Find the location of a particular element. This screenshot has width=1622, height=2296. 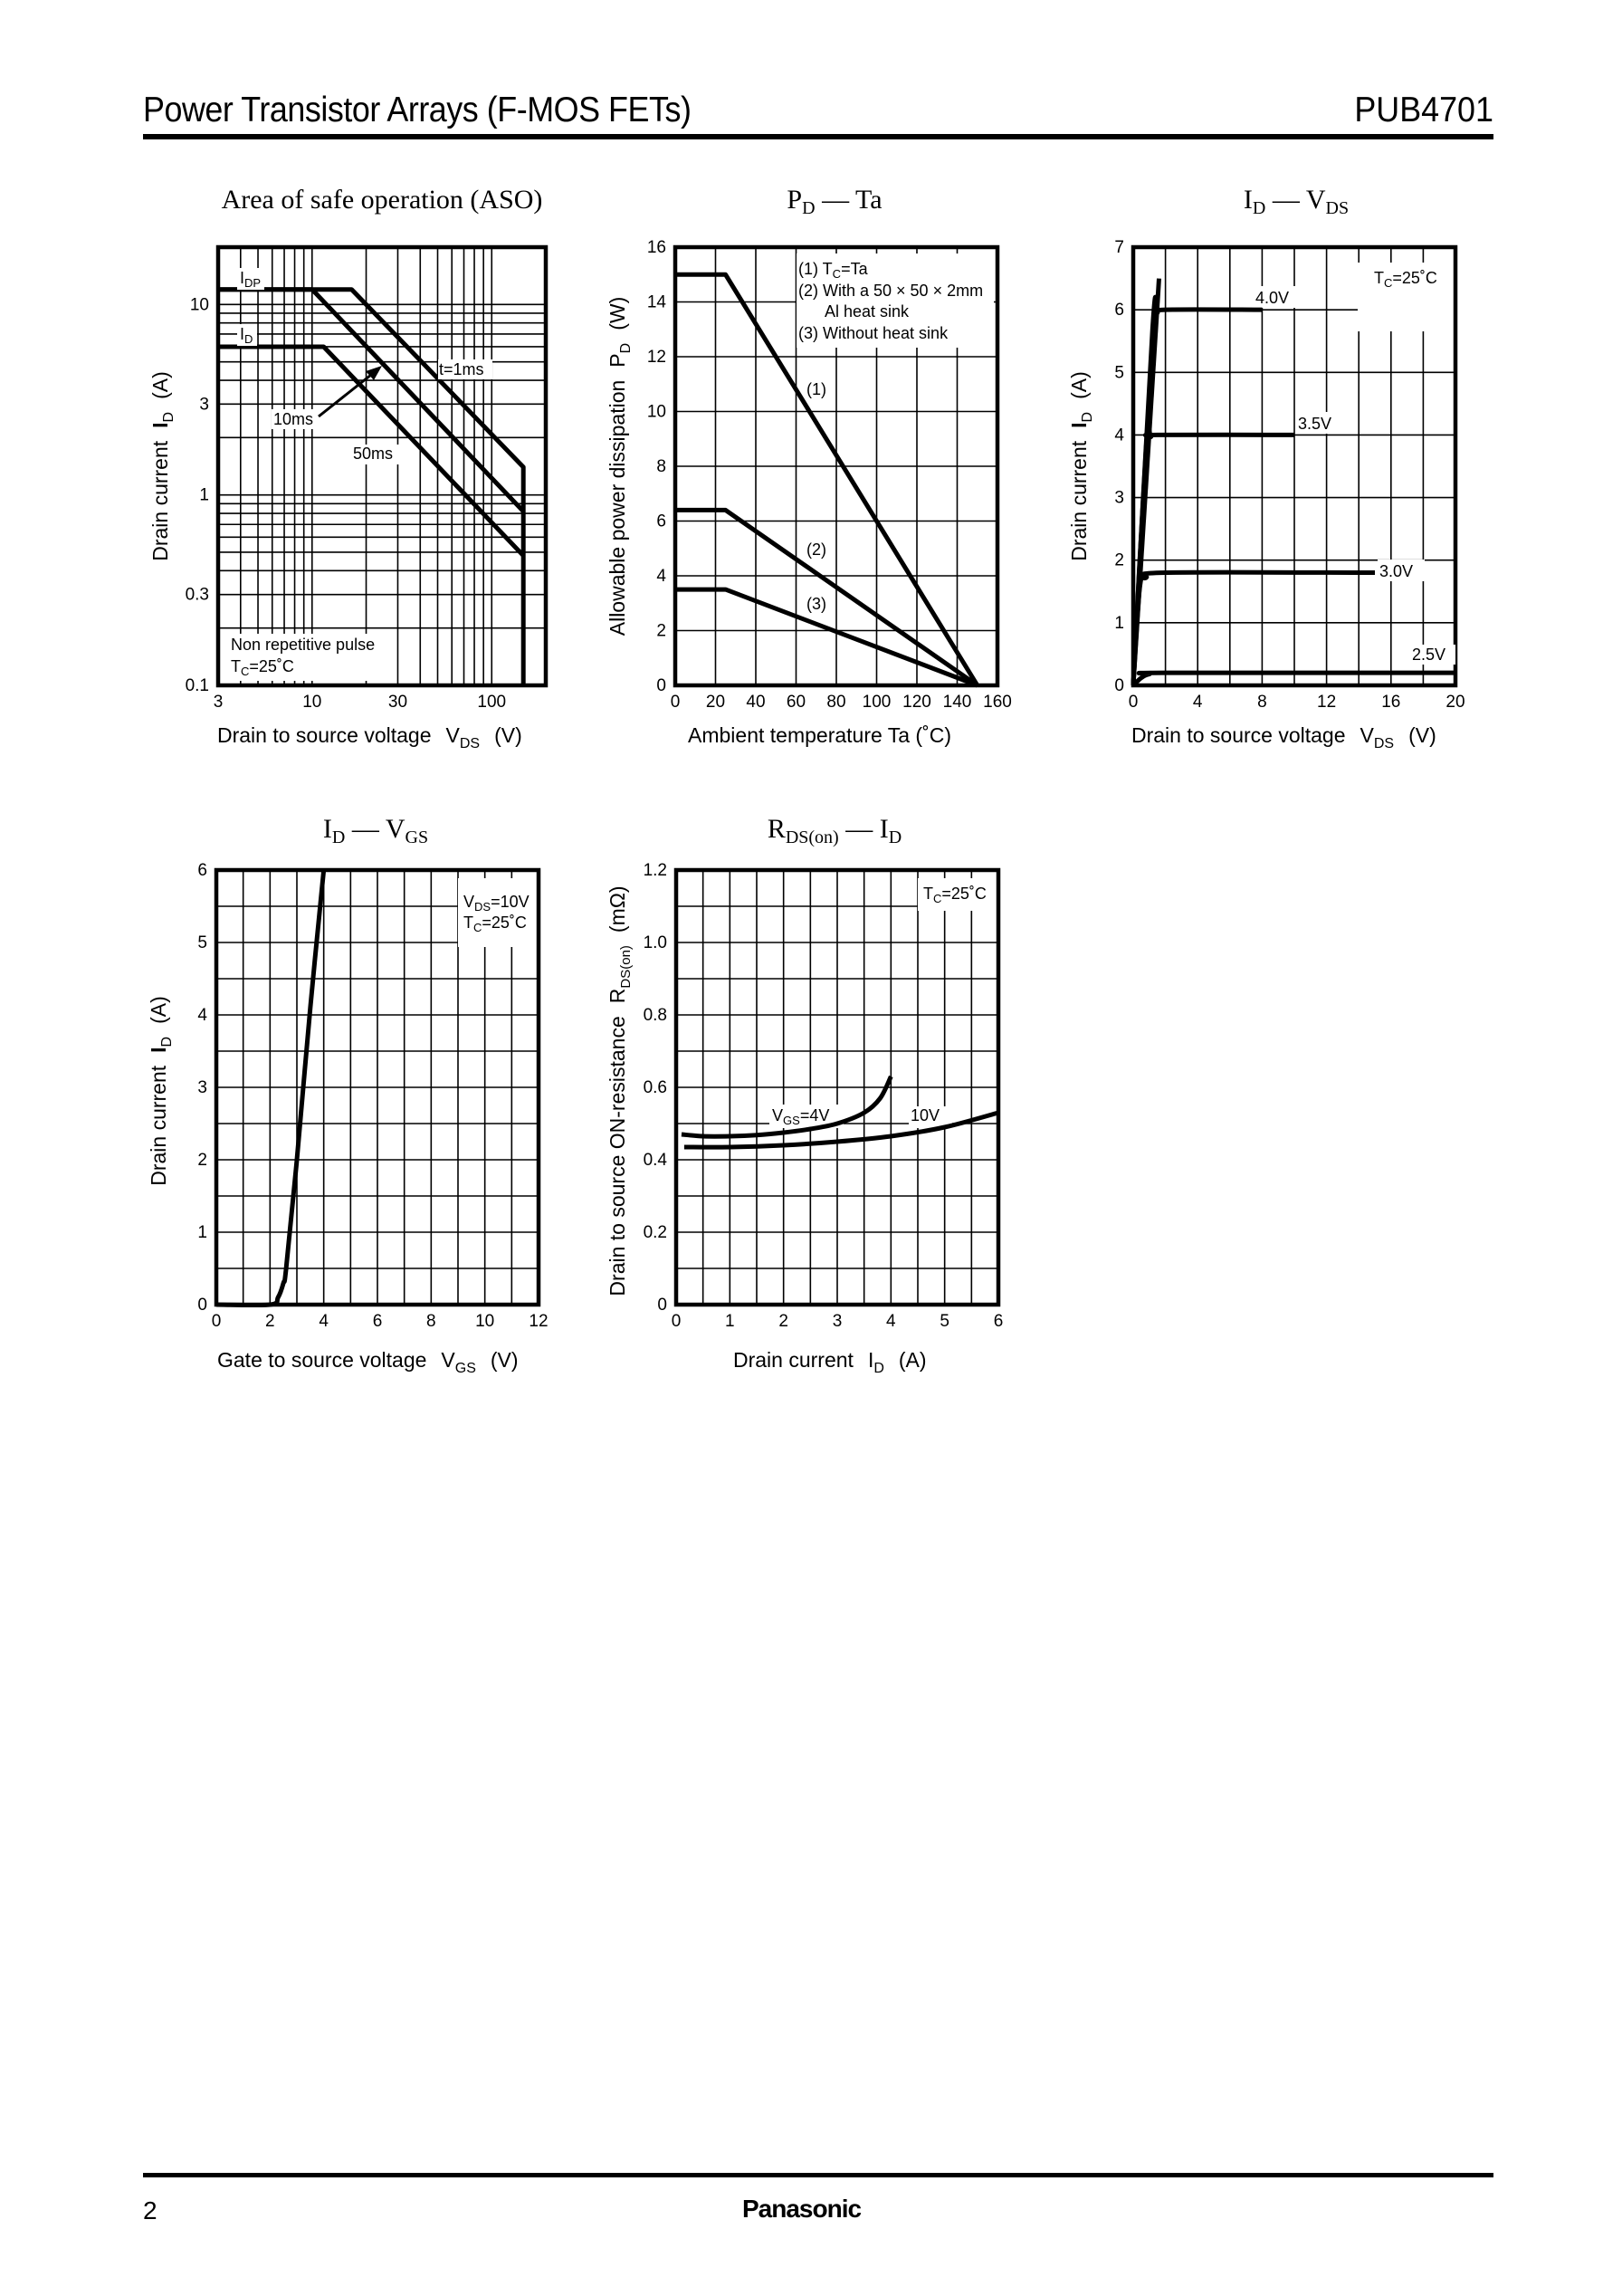

idvds-ylabel: Drain currentID(A) is located at coordinates (1081, 466).